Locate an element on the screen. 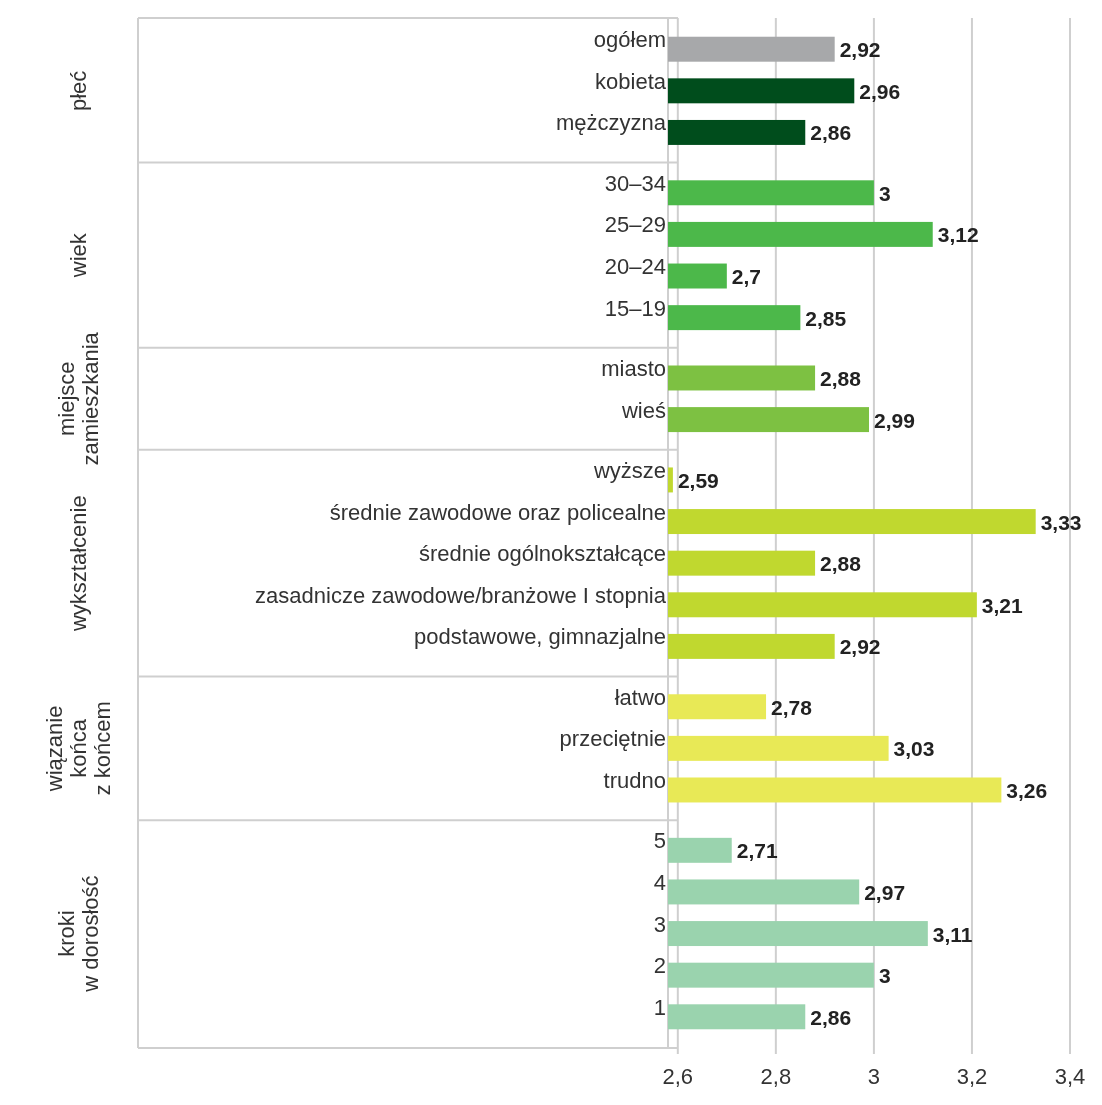  y-tick-label: średnie zawodowe oraz policealne is located at coordinates (497, 512).